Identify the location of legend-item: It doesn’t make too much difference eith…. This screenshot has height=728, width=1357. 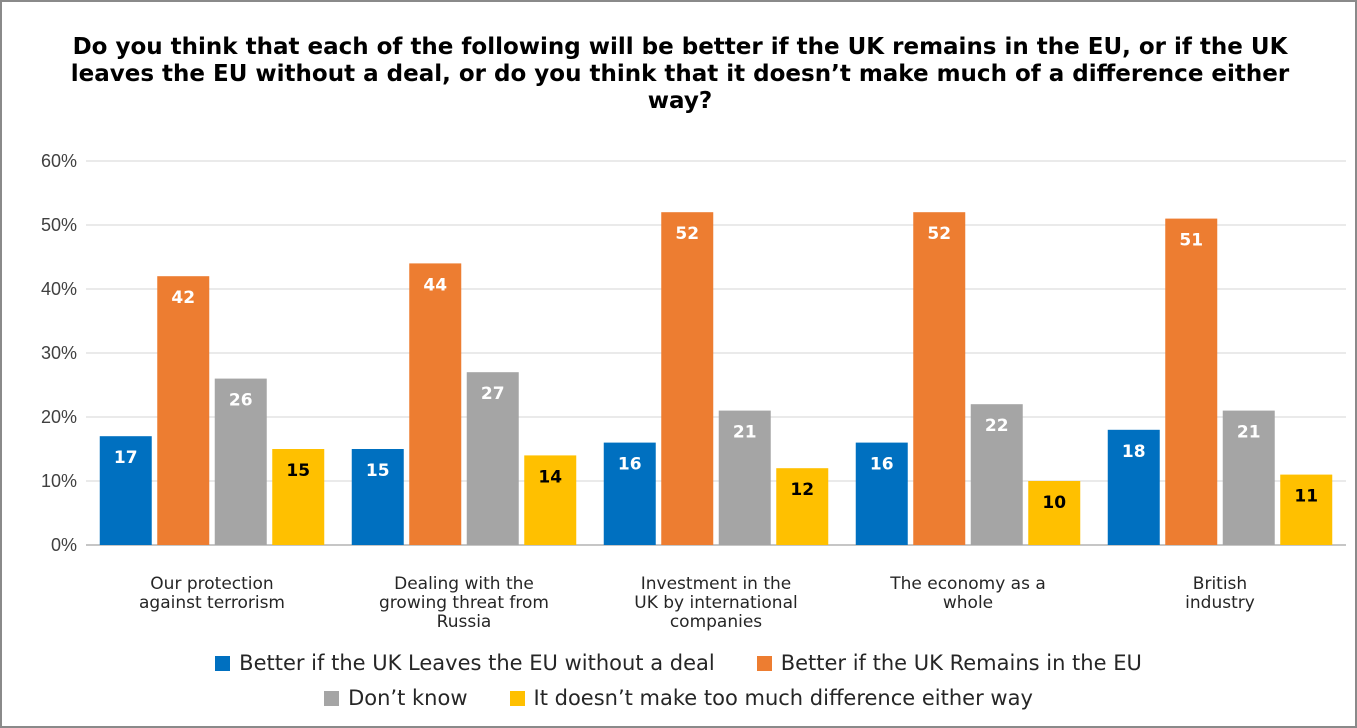
(771, 698).